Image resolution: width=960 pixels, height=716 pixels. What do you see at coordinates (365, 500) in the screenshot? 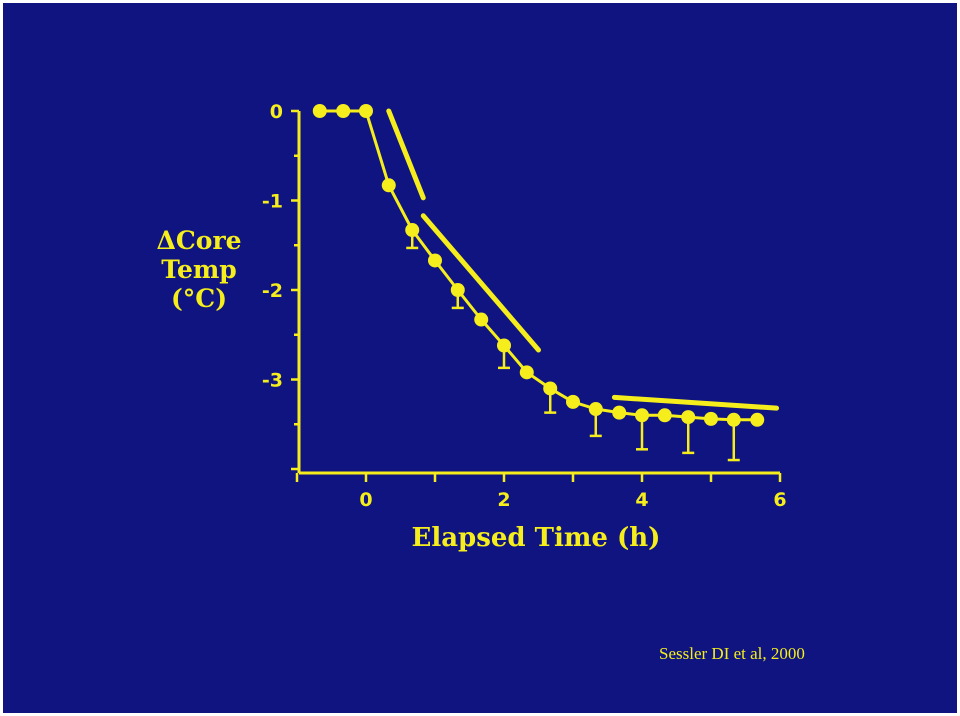
I see `x-tick-label: 0` at bounding box center [365, 500].